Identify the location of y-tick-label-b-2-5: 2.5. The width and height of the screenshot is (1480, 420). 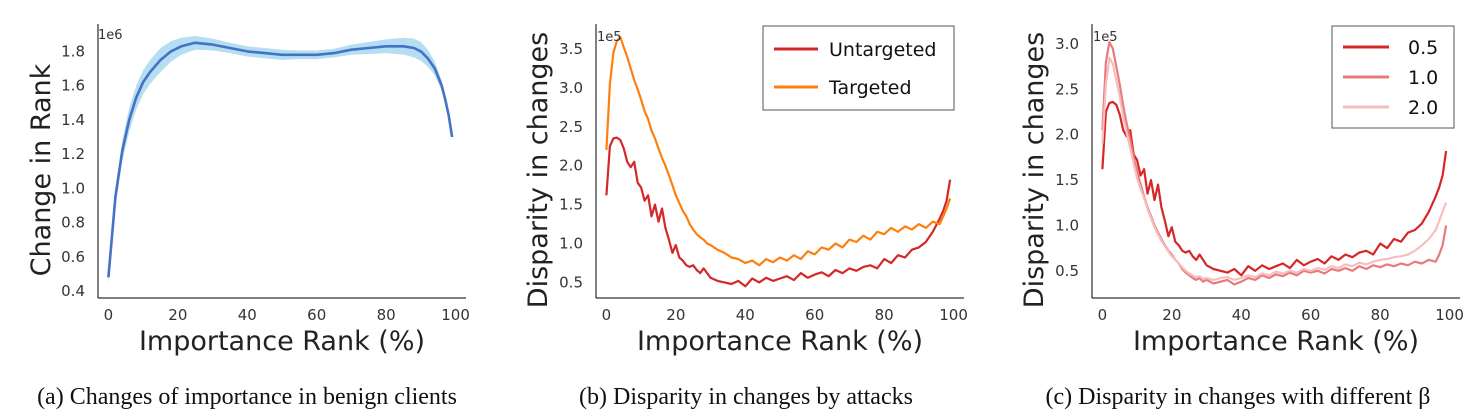
(571, 127).